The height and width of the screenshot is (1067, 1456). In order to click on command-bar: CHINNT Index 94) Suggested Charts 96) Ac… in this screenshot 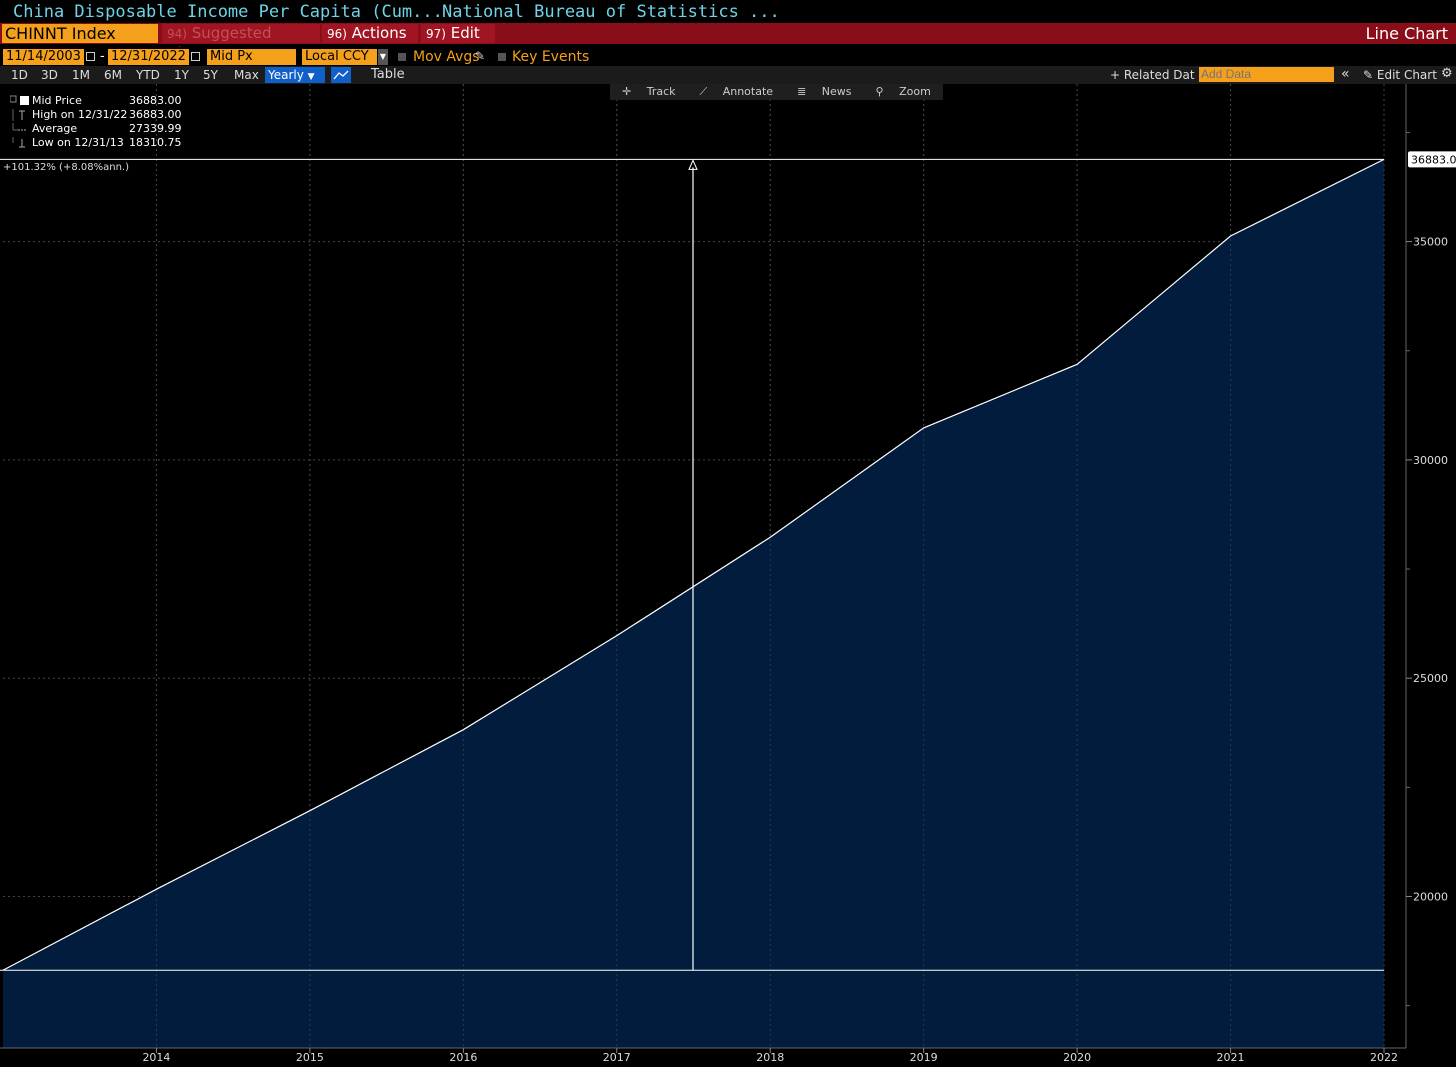, I will do `click(728, 42)`.